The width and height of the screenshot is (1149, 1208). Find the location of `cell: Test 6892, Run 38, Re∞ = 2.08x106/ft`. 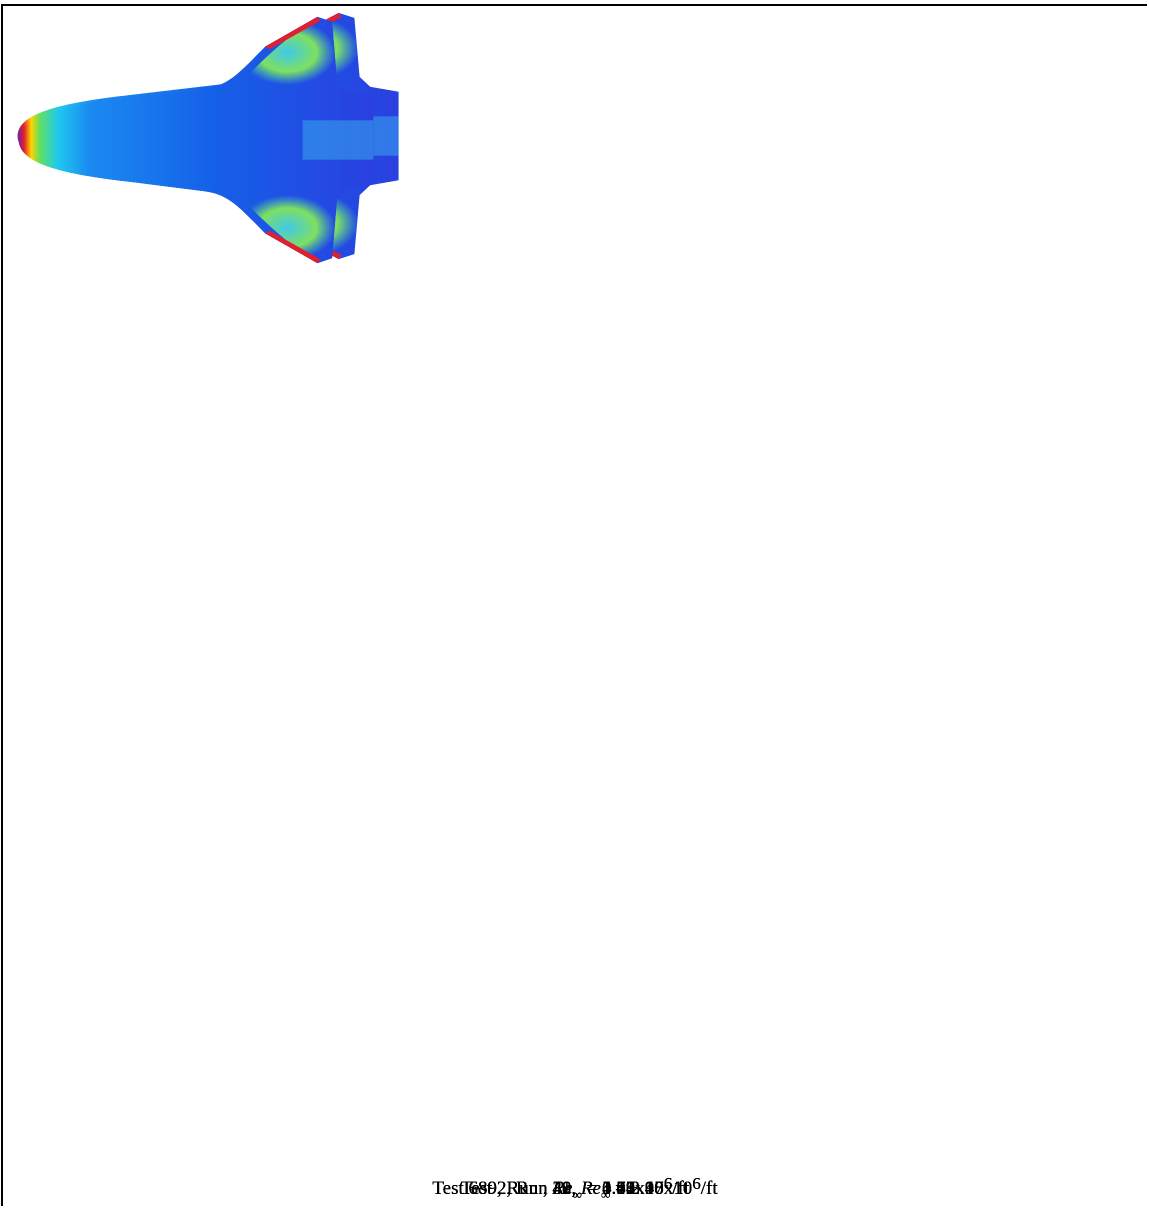

cell: Test 6892, Run 38, Re∞ = 2.08x106/ft is located at coordinates (583, 457).